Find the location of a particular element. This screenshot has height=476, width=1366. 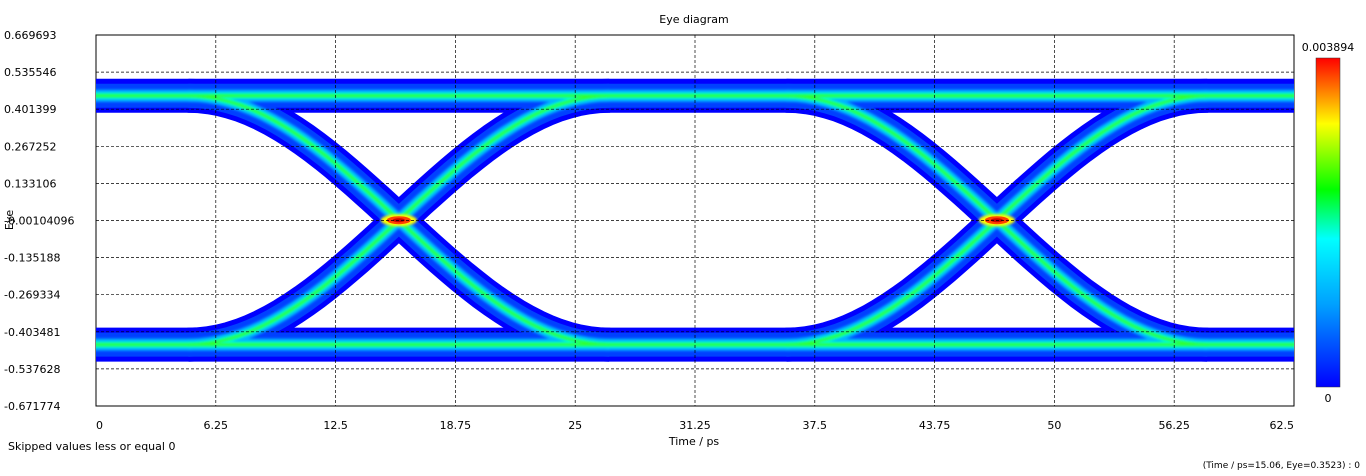

x-tick-label: 43.75 is located at coordinates (935, 425).